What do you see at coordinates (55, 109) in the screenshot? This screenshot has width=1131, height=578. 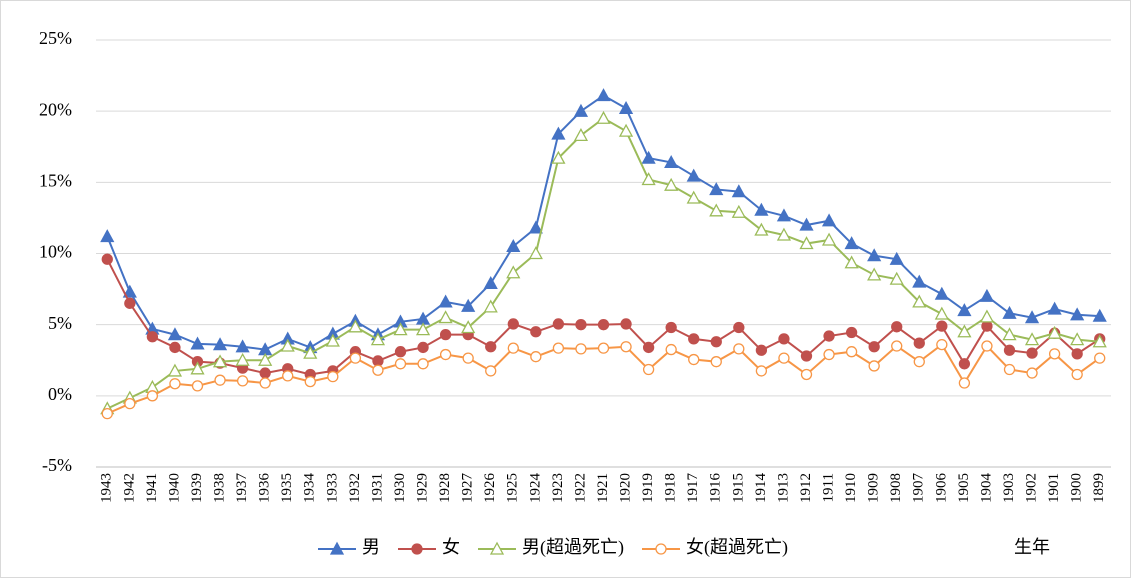 I see `y-tick-label: 20%` at bounding box center [55, 109].